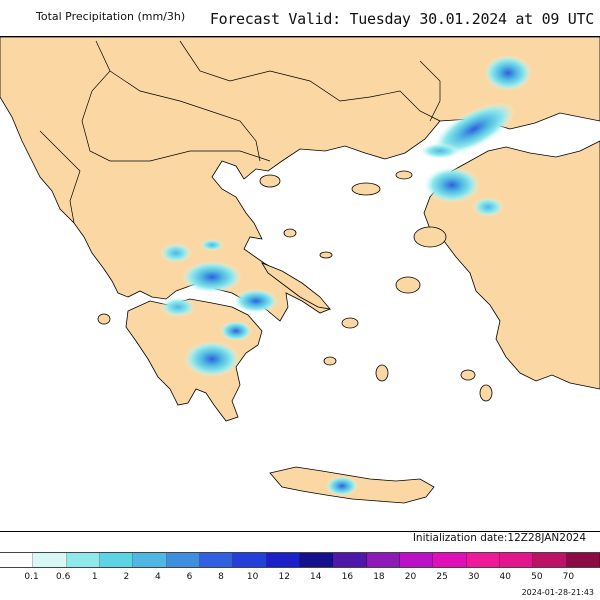 This screenshot has width=600, height=600. Describe the element at coordinates (379, 577) in the screenshot. I see `legend-label: 18` at that location.